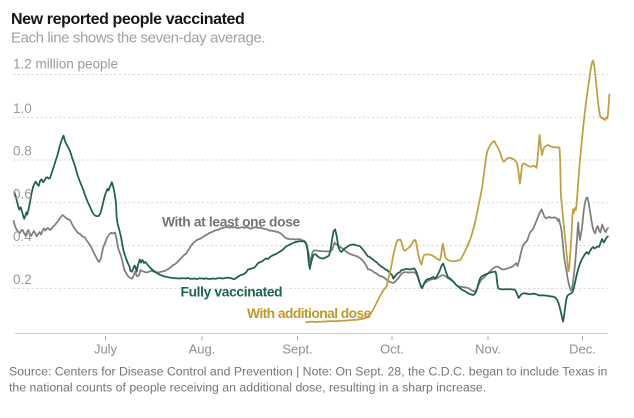 This screenshot has width=634, height=418. Describe the element at coordinates (582, 349) in the screenshot. I see `svg-text: Dec.` at that location.